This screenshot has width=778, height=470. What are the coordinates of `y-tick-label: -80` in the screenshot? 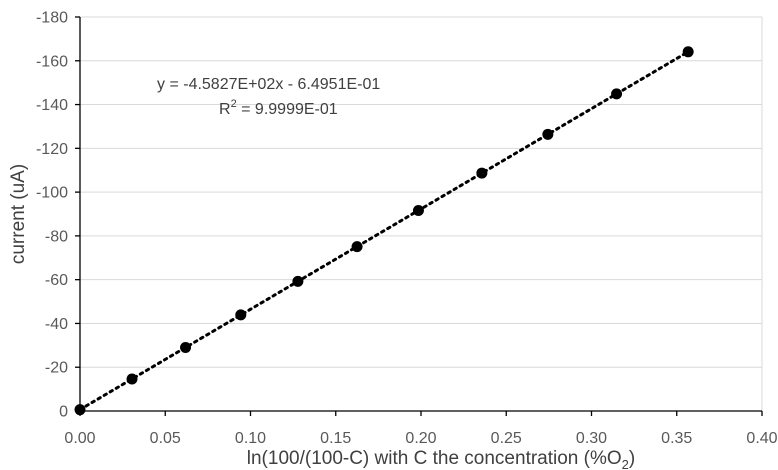 It's located at (56, 236).